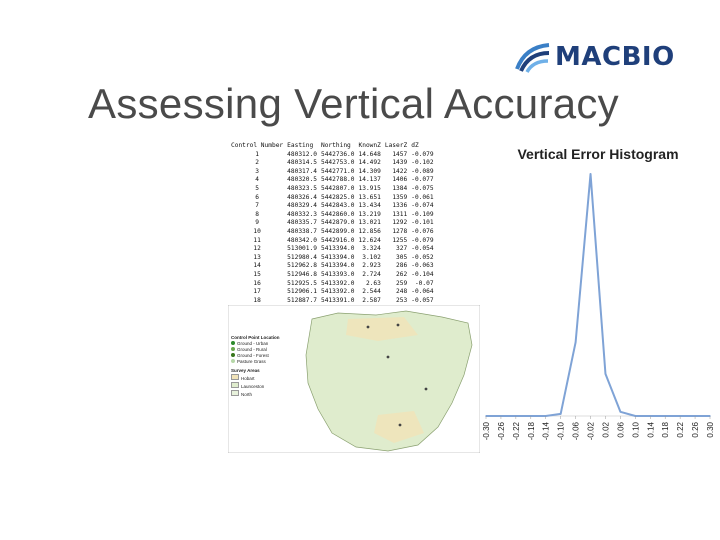 The width and height of the screenshot is (720, 540). I want to click on survey-legend-item-label: Launceston, so click(253, 386).